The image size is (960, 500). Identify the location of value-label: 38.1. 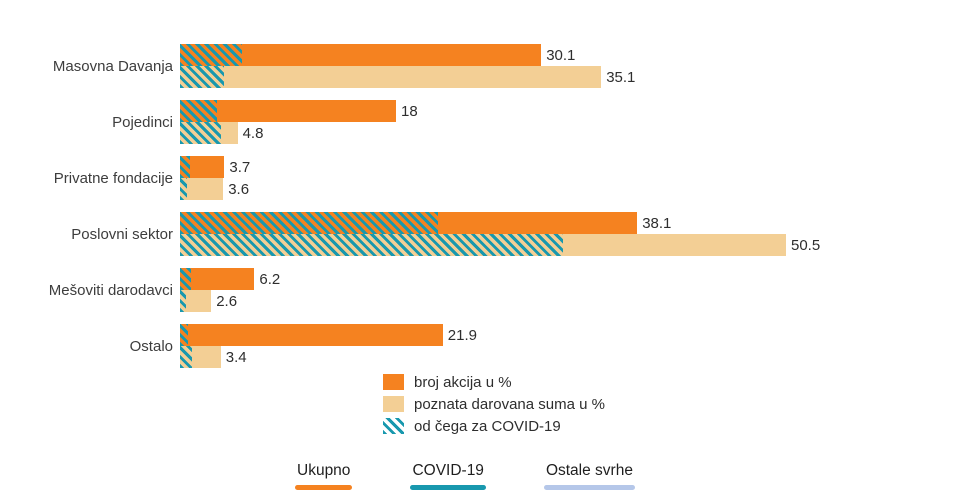
(657, 223).